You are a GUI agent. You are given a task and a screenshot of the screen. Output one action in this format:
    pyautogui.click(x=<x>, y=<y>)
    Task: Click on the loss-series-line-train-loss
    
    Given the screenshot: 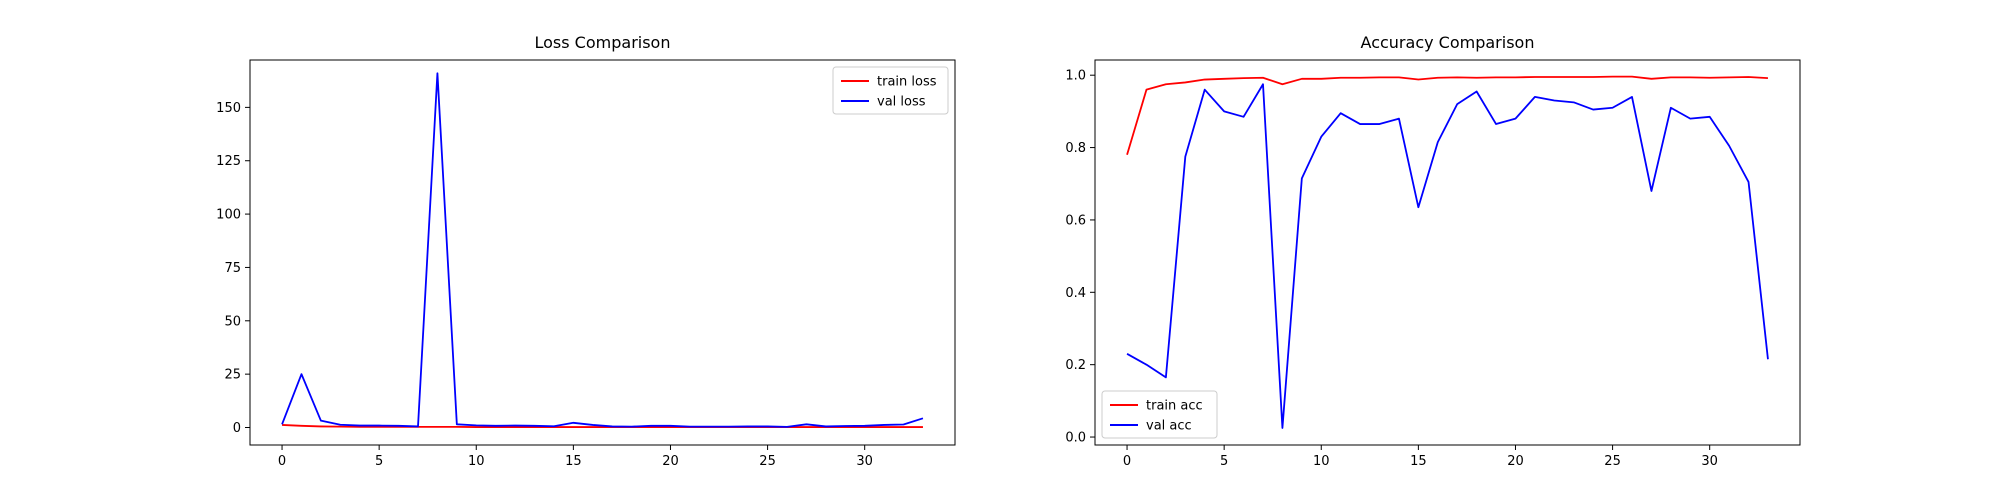 What is the action you would take?
    pyautogui.click(x=602, y=426)
    